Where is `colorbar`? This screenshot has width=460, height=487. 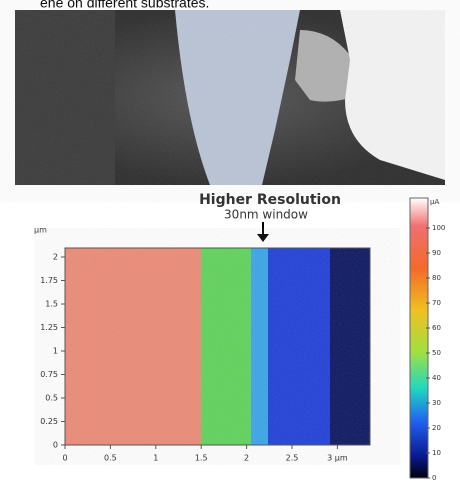
colorbar is located at coordinates (419, 338).